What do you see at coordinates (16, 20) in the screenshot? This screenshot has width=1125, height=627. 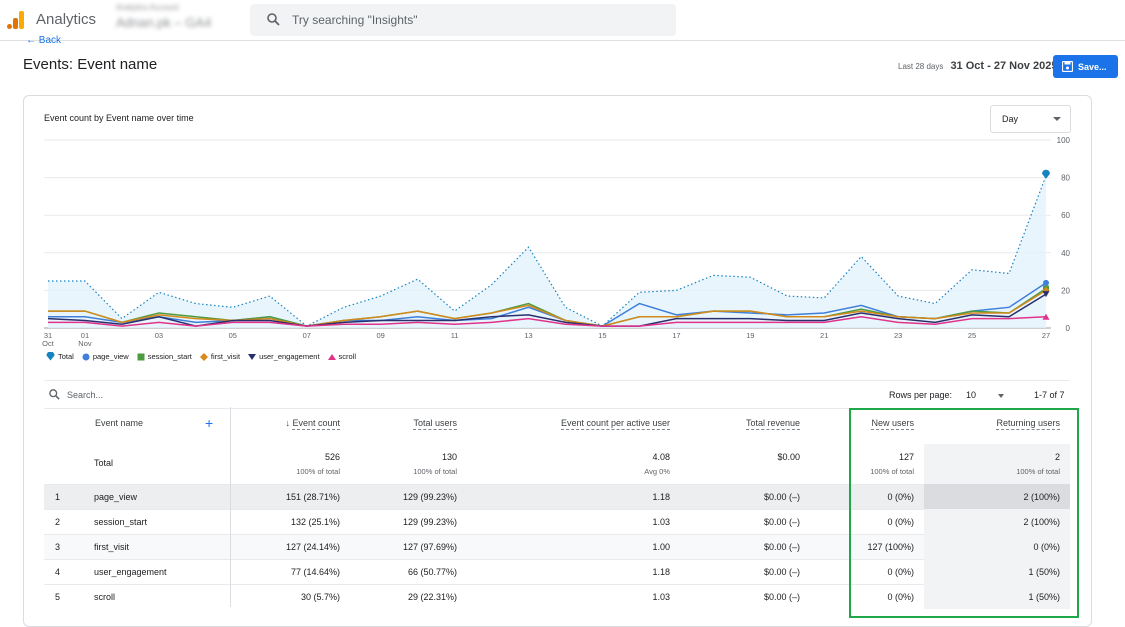 I see `analytics-logo-icon` at bounding box center [16, 20].